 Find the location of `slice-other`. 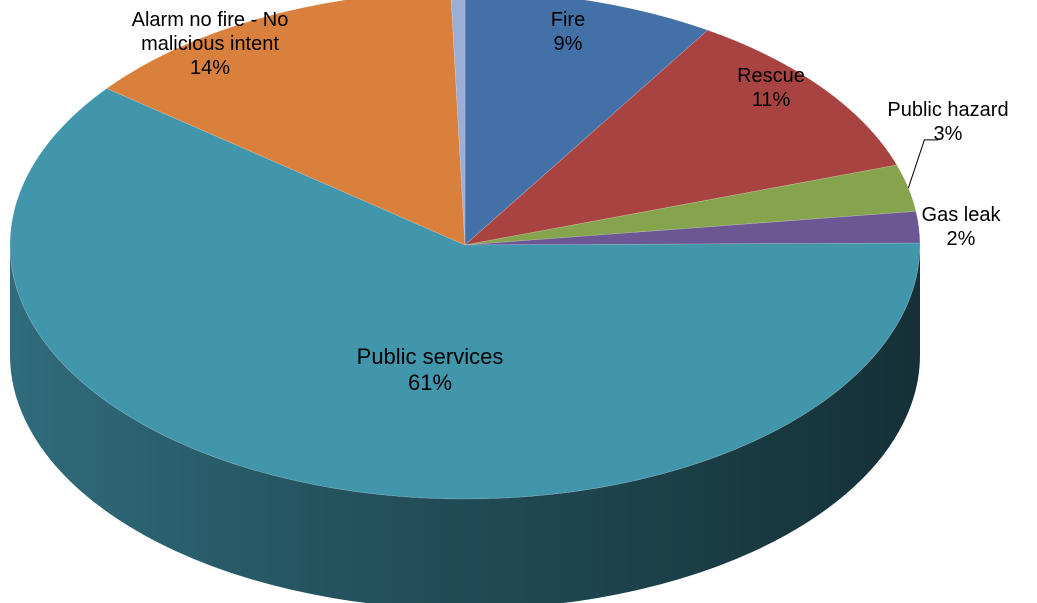

slice-other is located at coordinates (458, 123).